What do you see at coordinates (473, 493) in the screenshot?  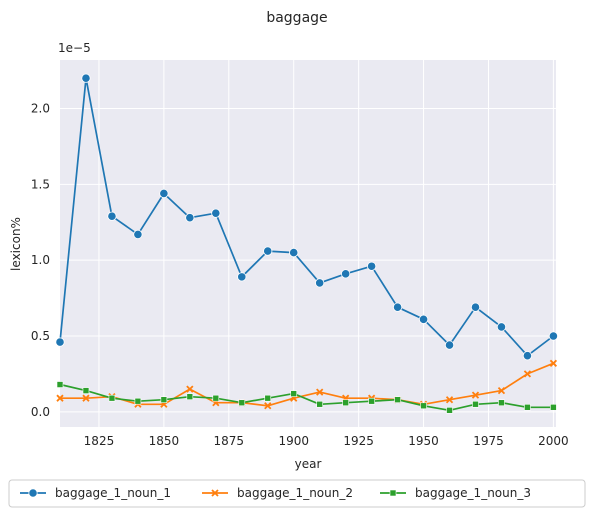 I see `legend-label: baggage_1_noun_3` at bounding box center [473, 493].